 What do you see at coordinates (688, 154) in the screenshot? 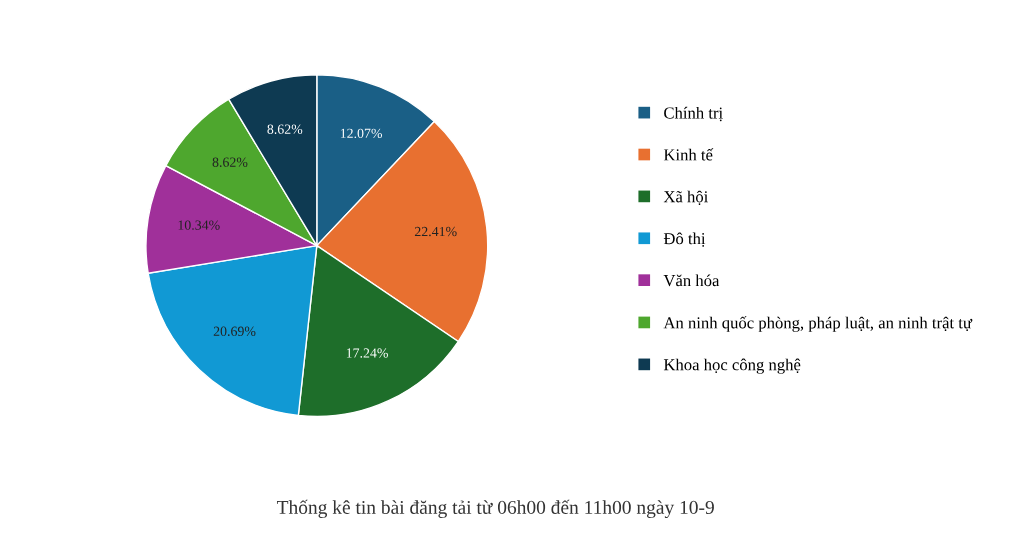
I see `legend-label: Kinh tế` at bounding box center [688, 154].